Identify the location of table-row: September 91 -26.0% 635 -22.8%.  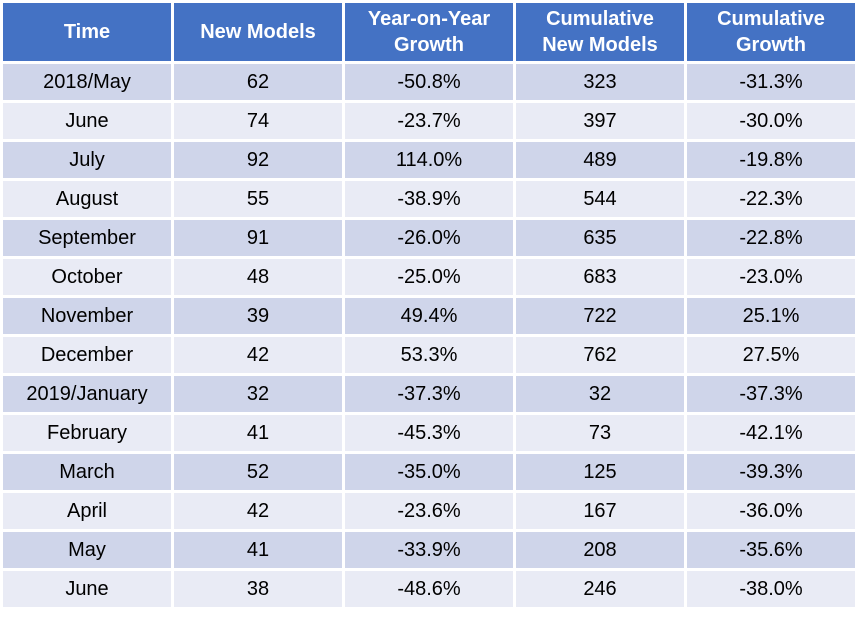
(429, 238).